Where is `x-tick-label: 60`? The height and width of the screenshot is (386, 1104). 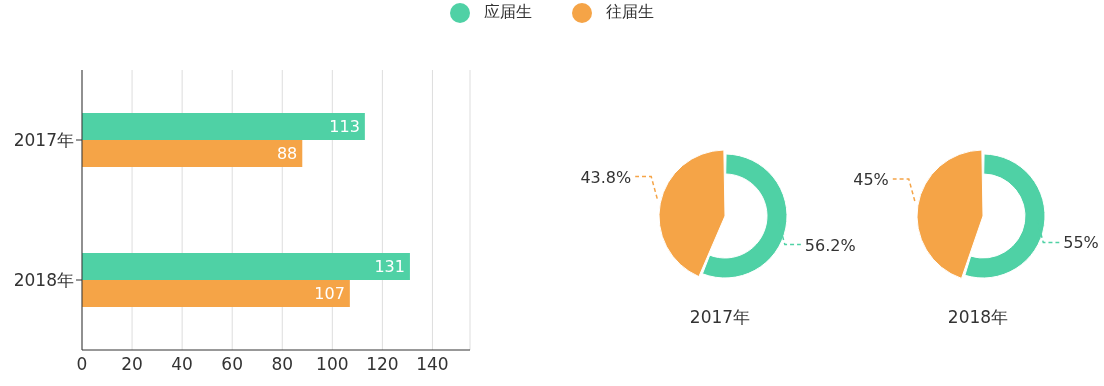 x-tick-label: 60 is located at coordinates (232, 364).